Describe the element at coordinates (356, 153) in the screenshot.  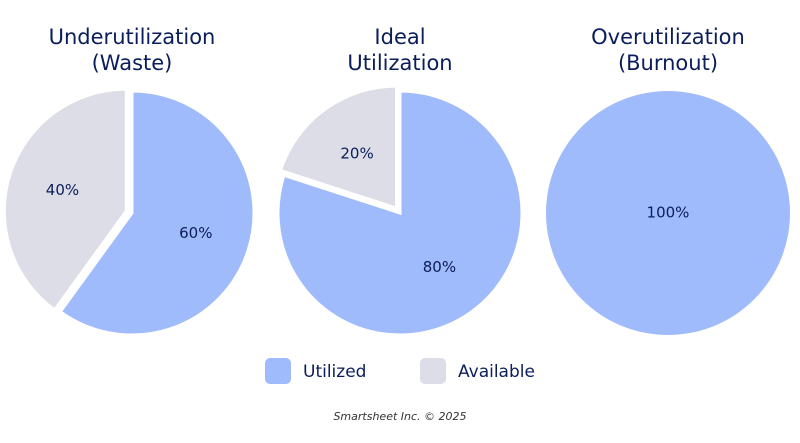
I see `data-label: 20%` at that location.